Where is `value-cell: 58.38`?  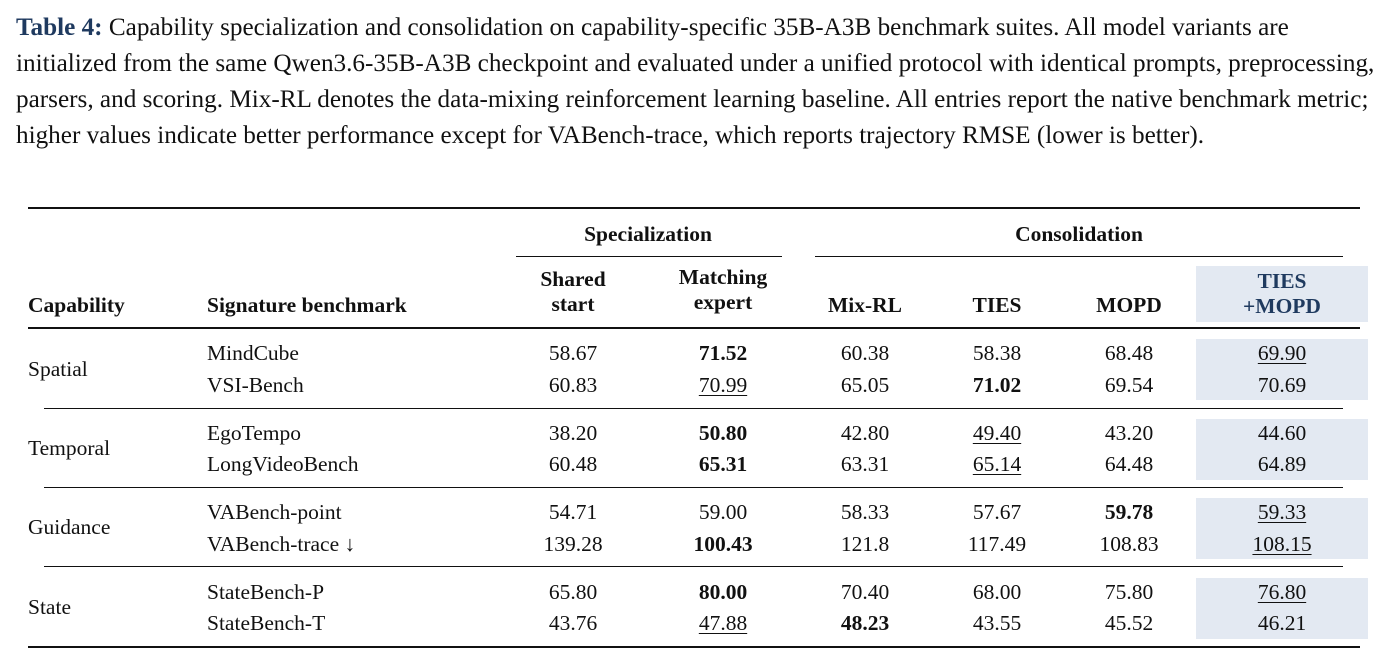
value-cell: 58.38 is located at coordinates (997, 353).